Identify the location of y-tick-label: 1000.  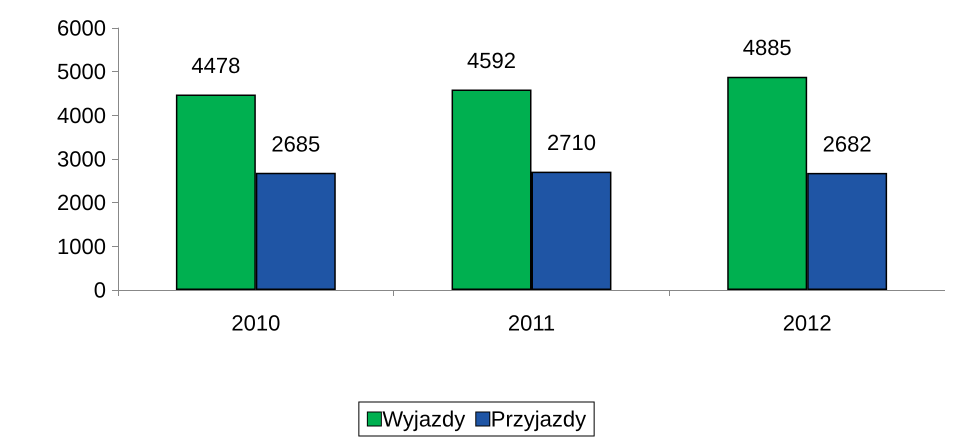
(81, 246).